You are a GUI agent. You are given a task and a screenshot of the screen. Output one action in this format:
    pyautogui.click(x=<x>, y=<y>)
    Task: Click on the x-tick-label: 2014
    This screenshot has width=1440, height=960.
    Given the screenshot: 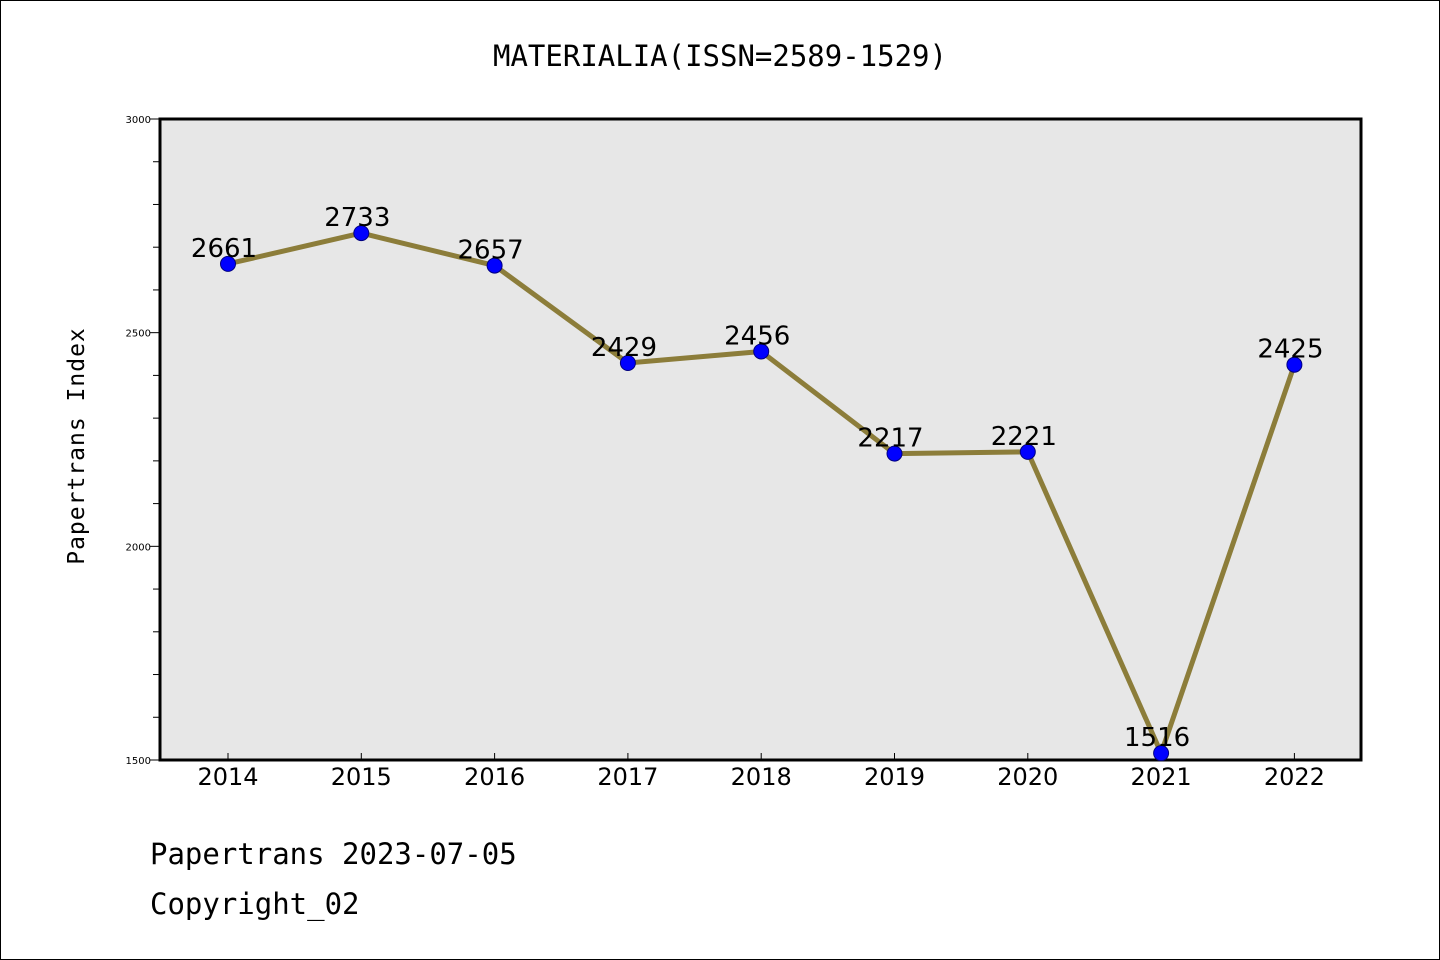 What is the action you would take?
    pyautogui.click(x=227, y=777)
    